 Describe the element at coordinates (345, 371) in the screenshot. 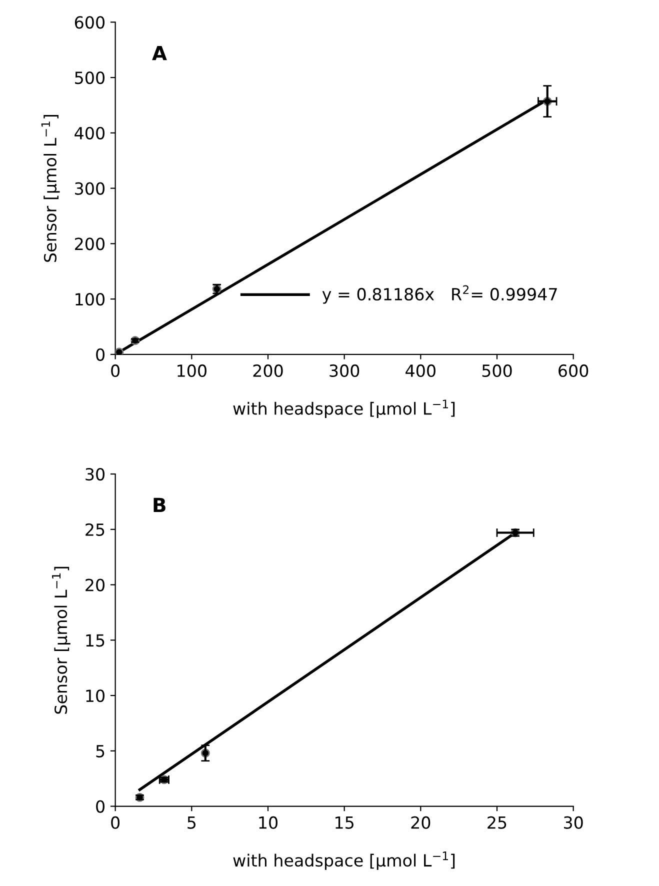

I see `x-tick-label: 300` at that location.